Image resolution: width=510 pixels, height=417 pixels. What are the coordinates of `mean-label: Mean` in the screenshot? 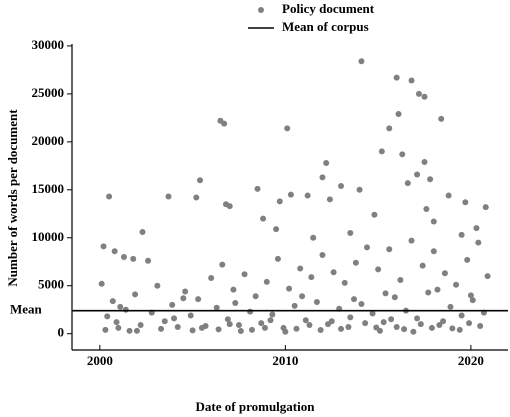 It's located at (26, 309).